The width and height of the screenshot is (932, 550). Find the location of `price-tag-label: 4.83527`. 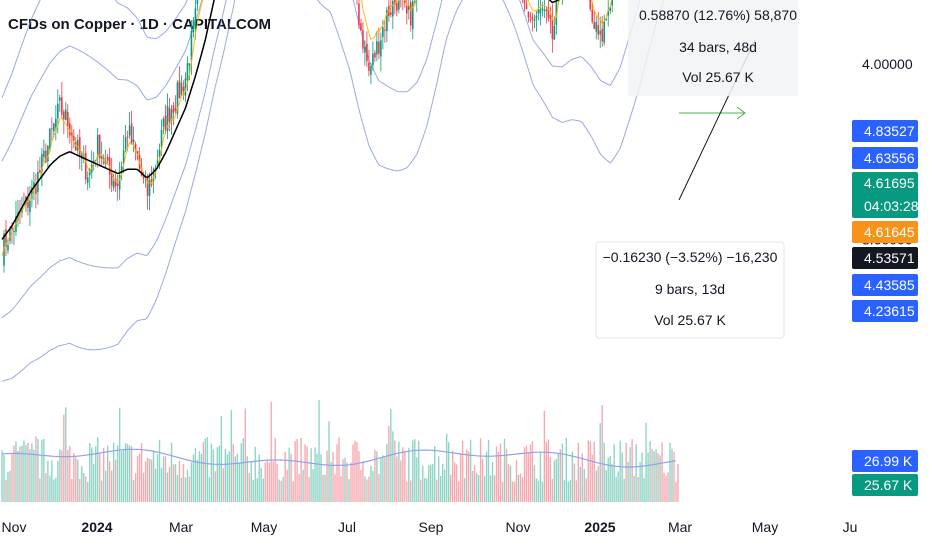

price-tag-label: 4.83527 is located at coordinates (889, 131).